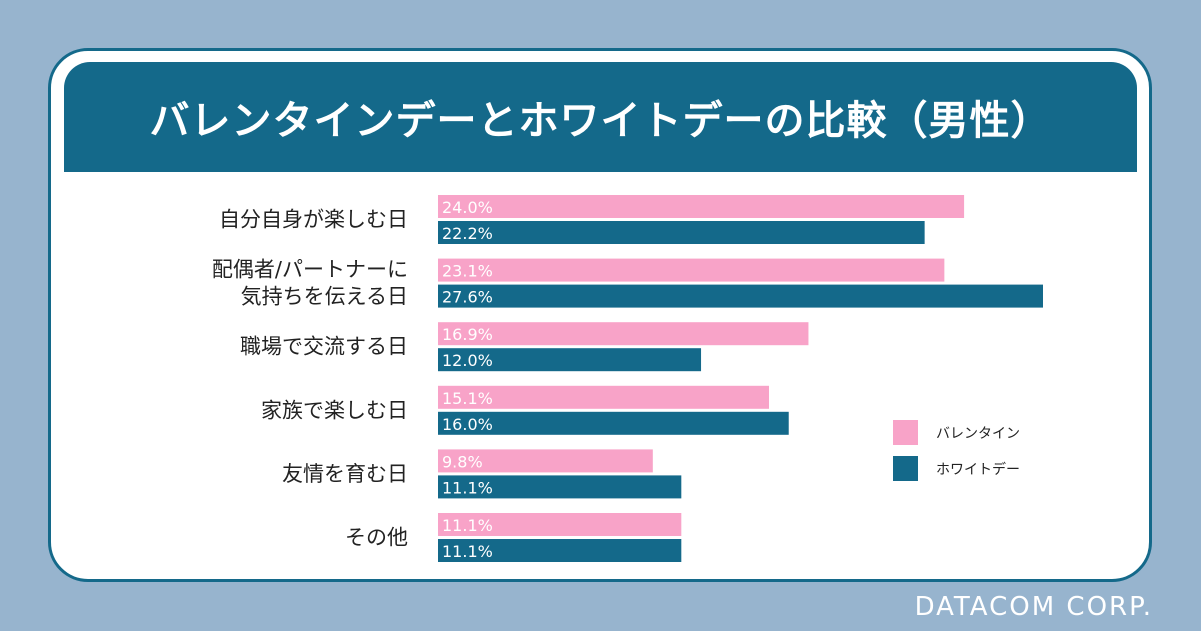 This screenshot has height=631, width=1201. What do you see at coordinates (324, 347) in the screenshot?
I see `category-label: 職場で交流する日` at bounding box center [324, 347].